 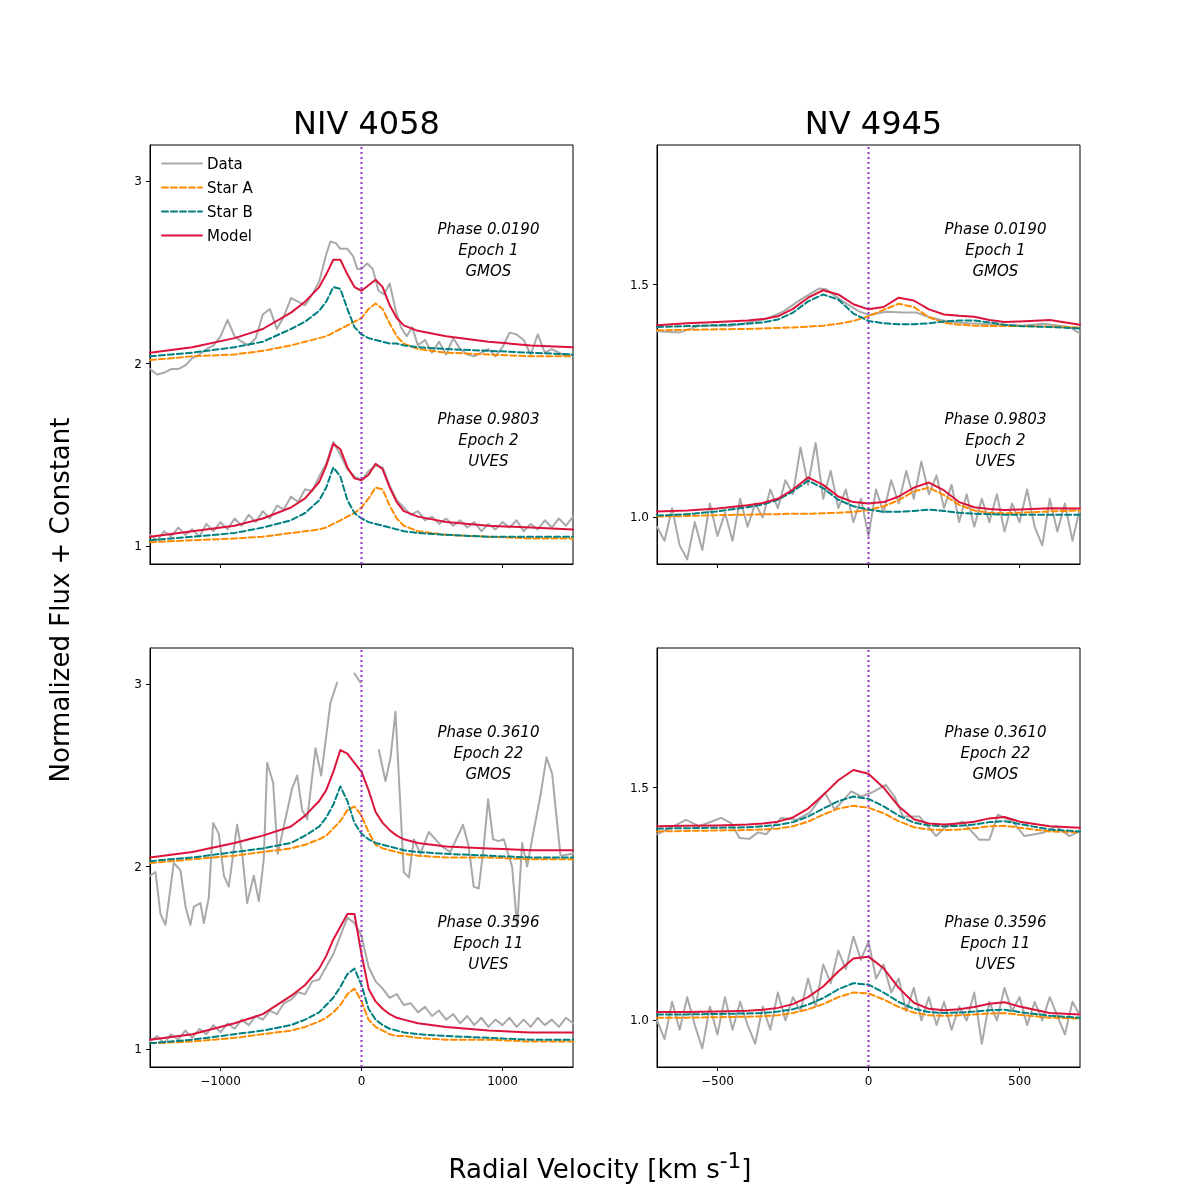 What do you see at coordinates (225, 163) in the screenshot?
I see `legend-label: Data` at bounding box center [225, 163].